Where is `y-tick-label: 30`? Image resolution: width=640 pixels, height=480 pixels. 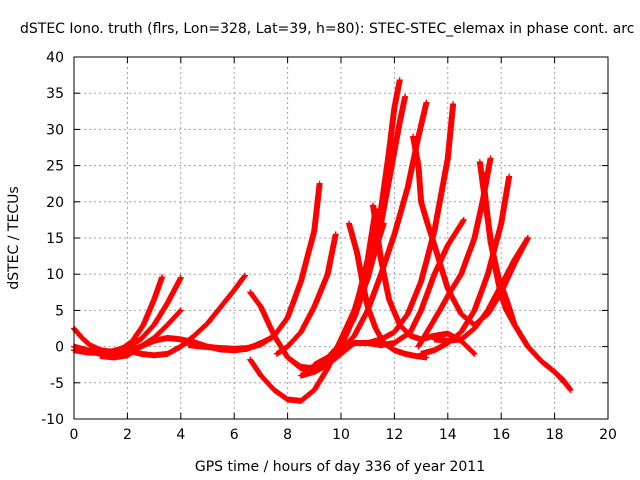
y-tick-label: 30 is located at coordinates (55, 130).